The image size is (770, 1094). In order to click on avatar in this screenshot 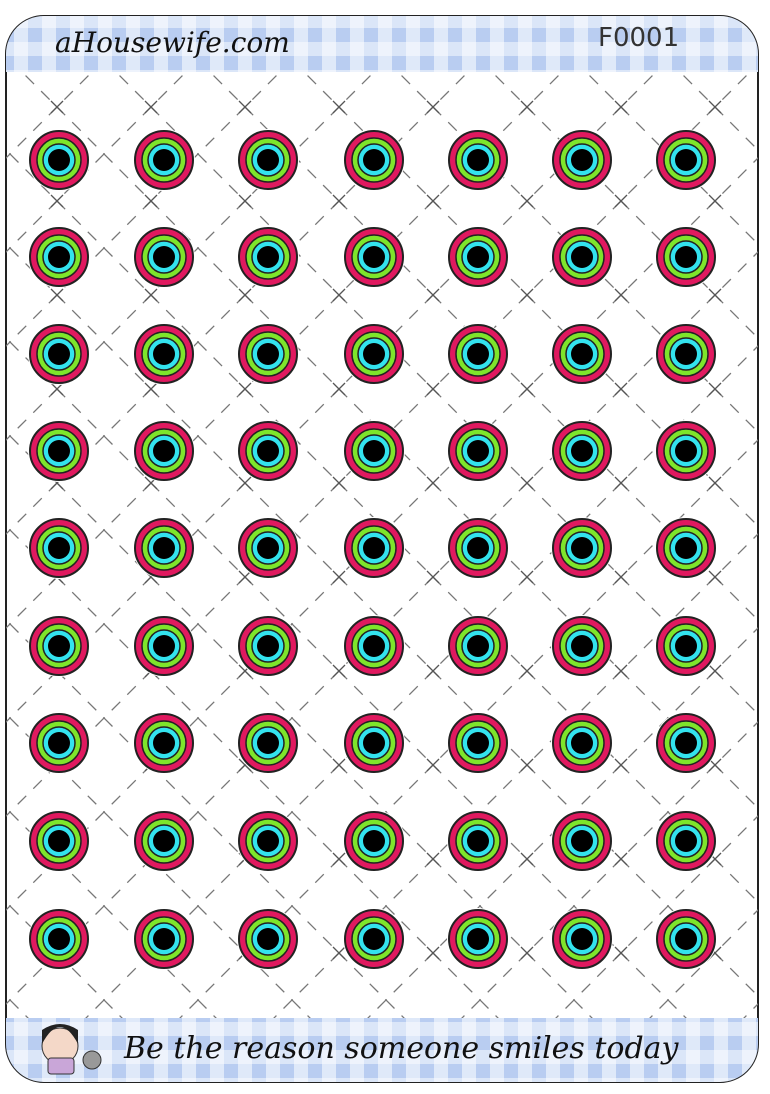, I will do `click(71, 1049)`.